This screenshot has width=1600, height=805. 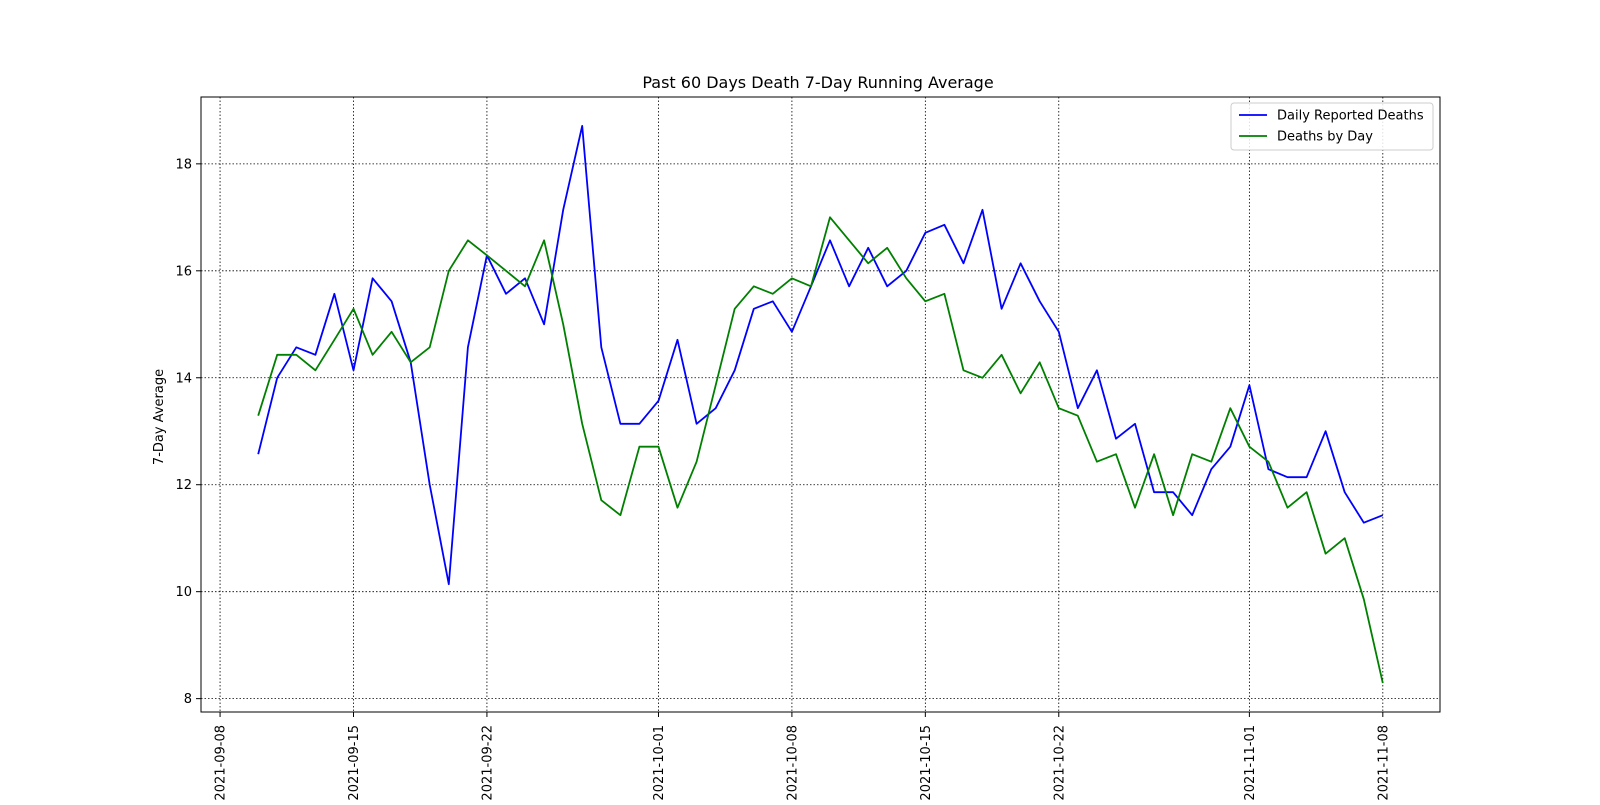 What do you see at coordinates (487, 762) in the screenshot?
I see `x-tick-label: 2021-09-22` at bounding box center [487, 762].